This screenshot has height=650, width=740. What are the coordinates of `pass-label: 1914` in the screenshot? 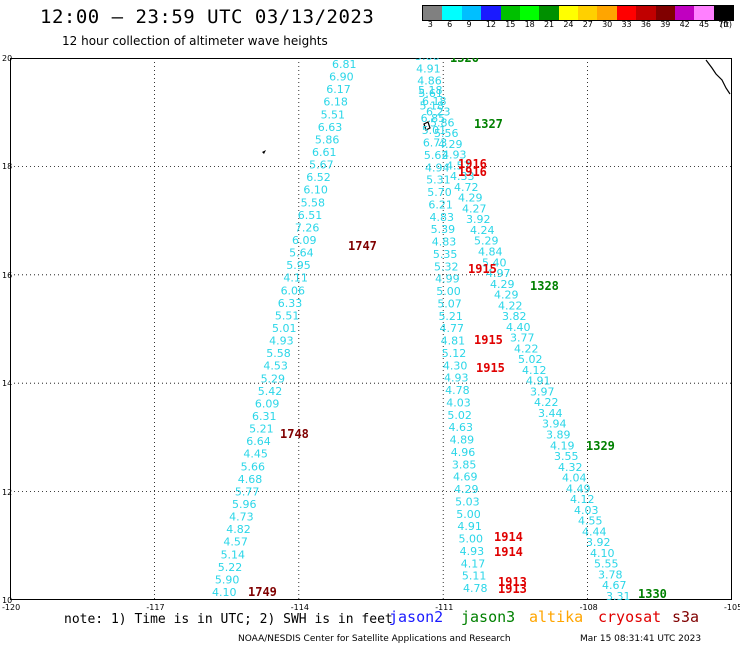 It's located at (508, 537).